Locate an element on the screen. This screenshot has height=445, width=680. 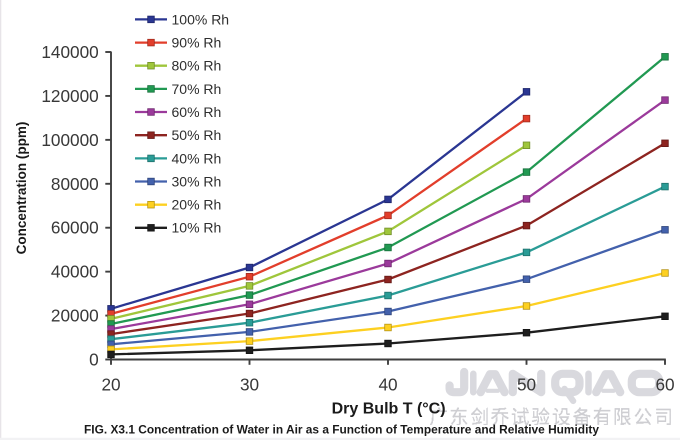
svg-text: Concentration (ppm) is located at coordinates (21, 188).